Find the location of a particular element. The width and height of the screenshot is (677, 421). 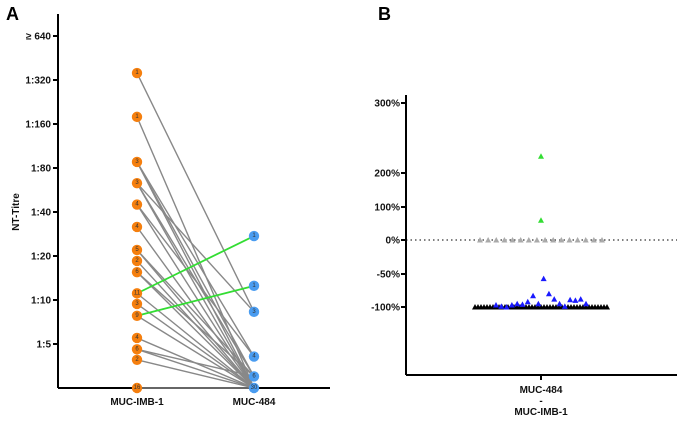

muc-imb-1-point-count: 4 is located at coordinates (137, 205).